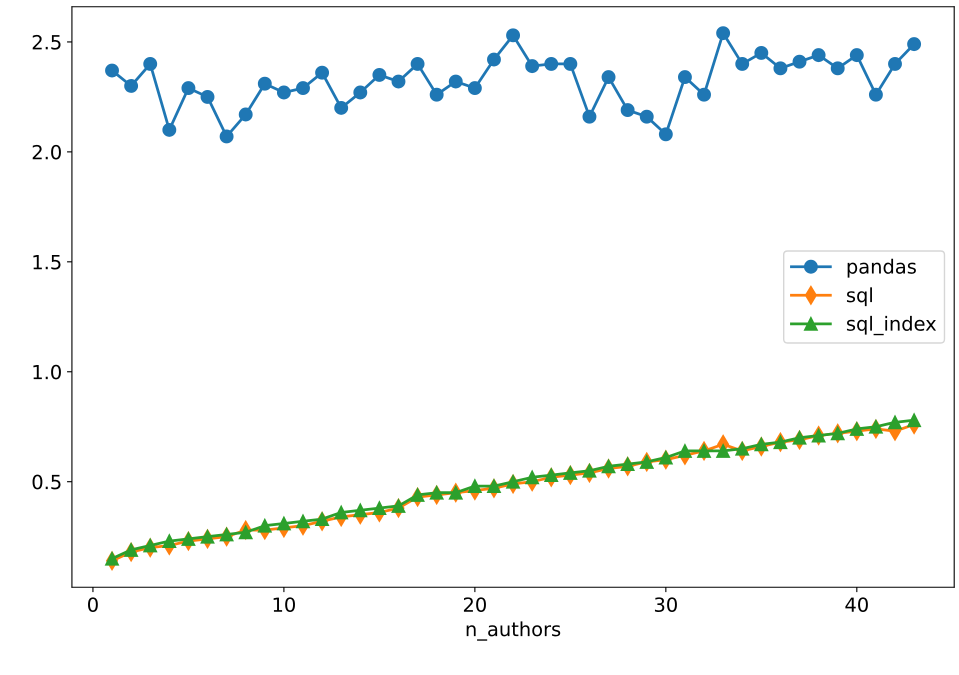  Describe the element at coordinates (93, 604) in the screenshot. I see `x-tick-label: 0` at that location.